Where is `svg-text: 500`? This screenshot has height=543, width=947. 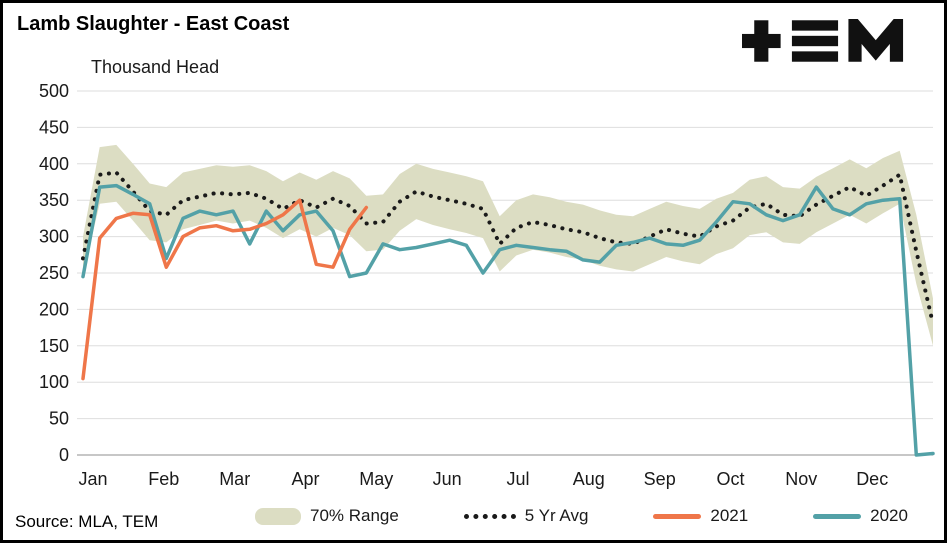 svg-text: 500 is located at coordinates (54, 91).